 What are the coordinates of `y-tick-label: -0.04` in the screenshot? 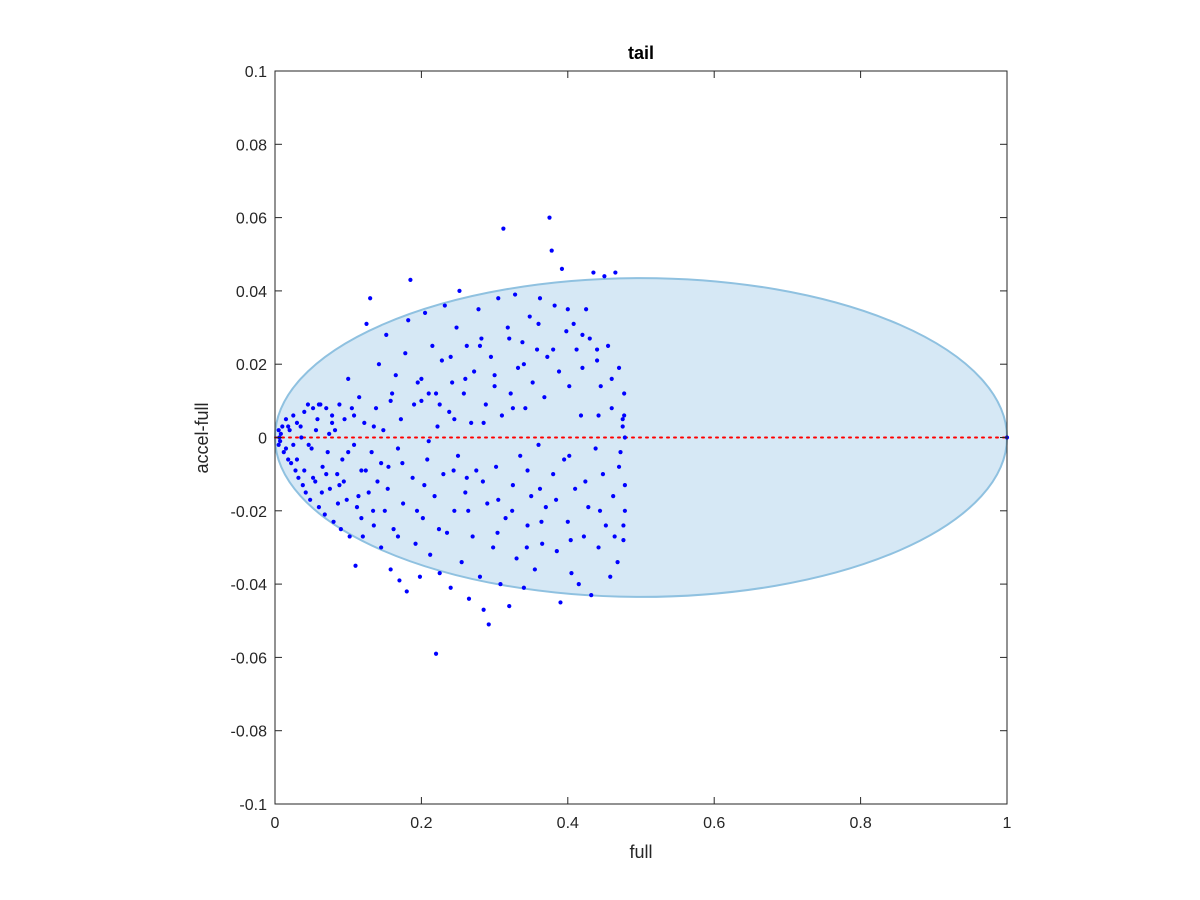 It's located at (249, 585).